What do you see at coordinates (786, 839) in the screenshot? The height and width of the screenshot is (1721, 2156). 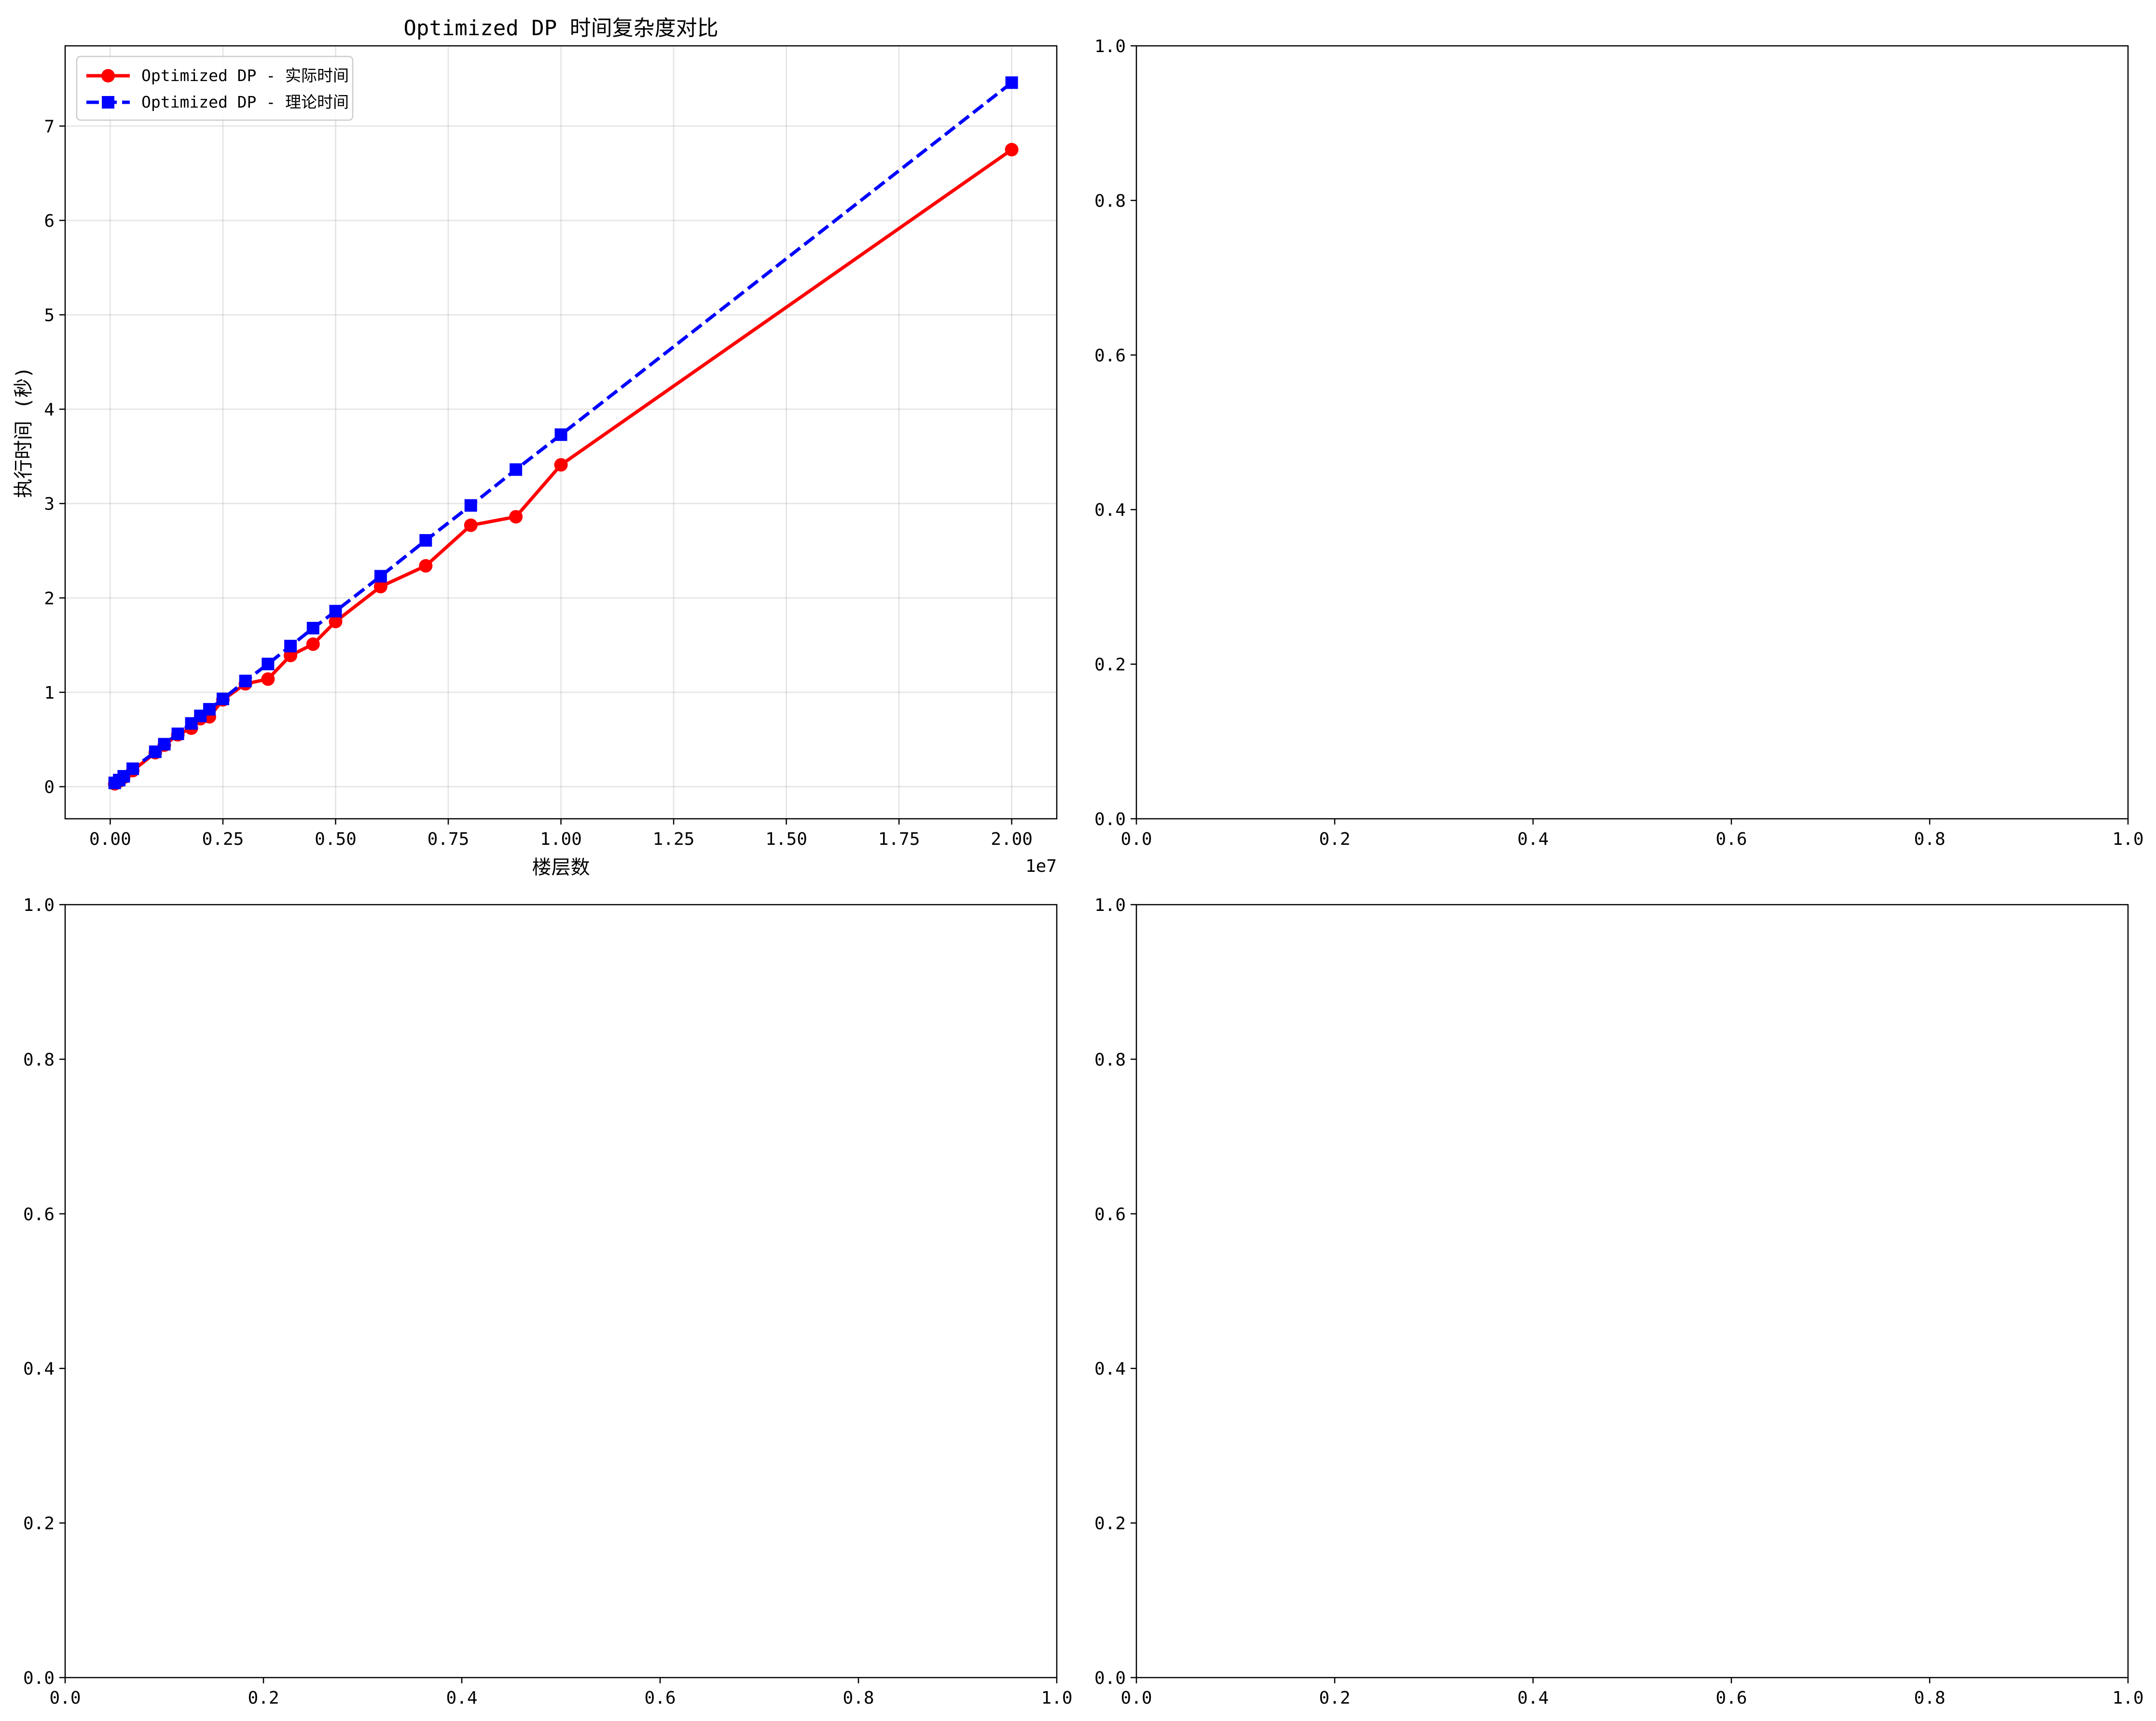 I see `x-tick-label: 1.50` at bounding box center [786, 839].